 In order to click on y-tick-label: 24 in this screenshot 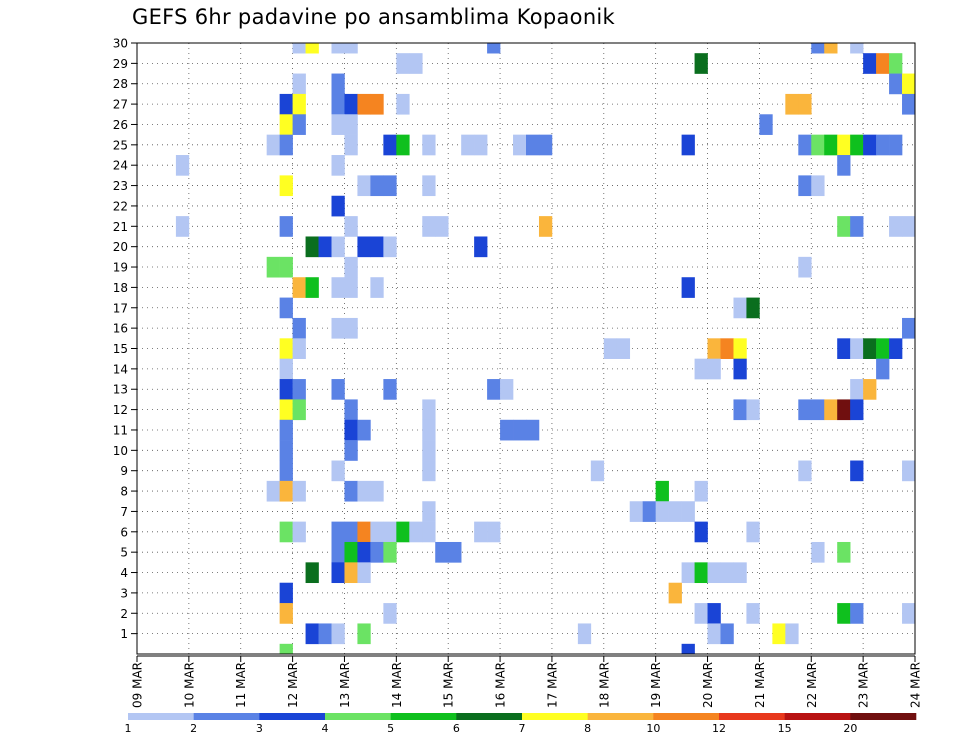, I will do `click(120, 166)`.